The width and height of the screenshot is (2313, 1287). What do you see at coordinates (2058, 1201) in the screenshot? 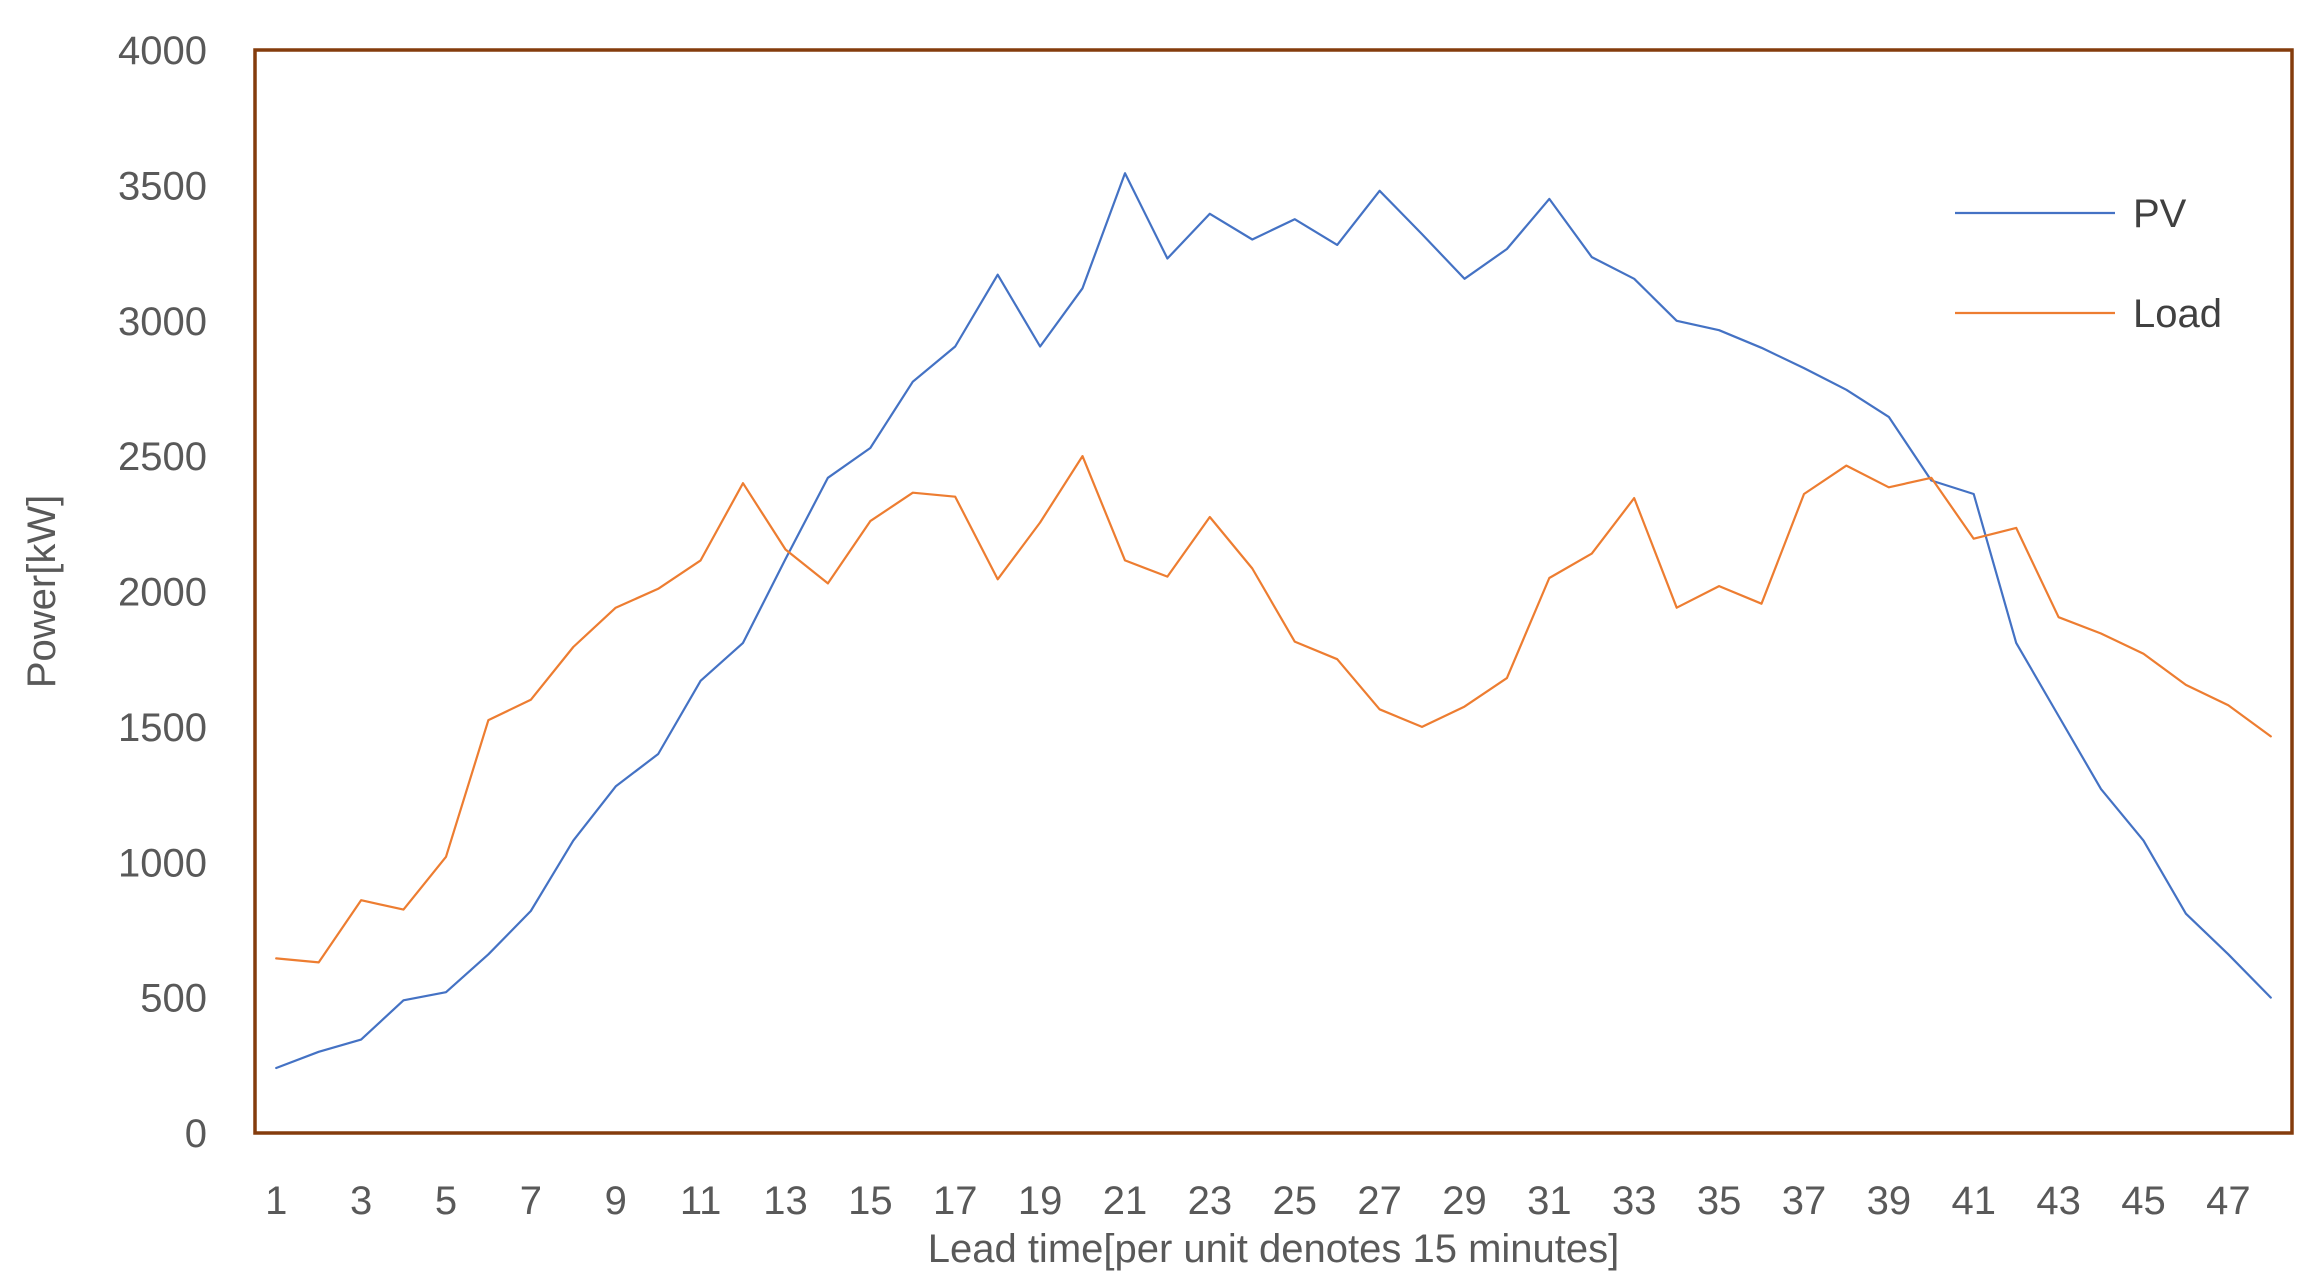
I see `x-tick-label: 43` at bounding box center [2058, 1201].